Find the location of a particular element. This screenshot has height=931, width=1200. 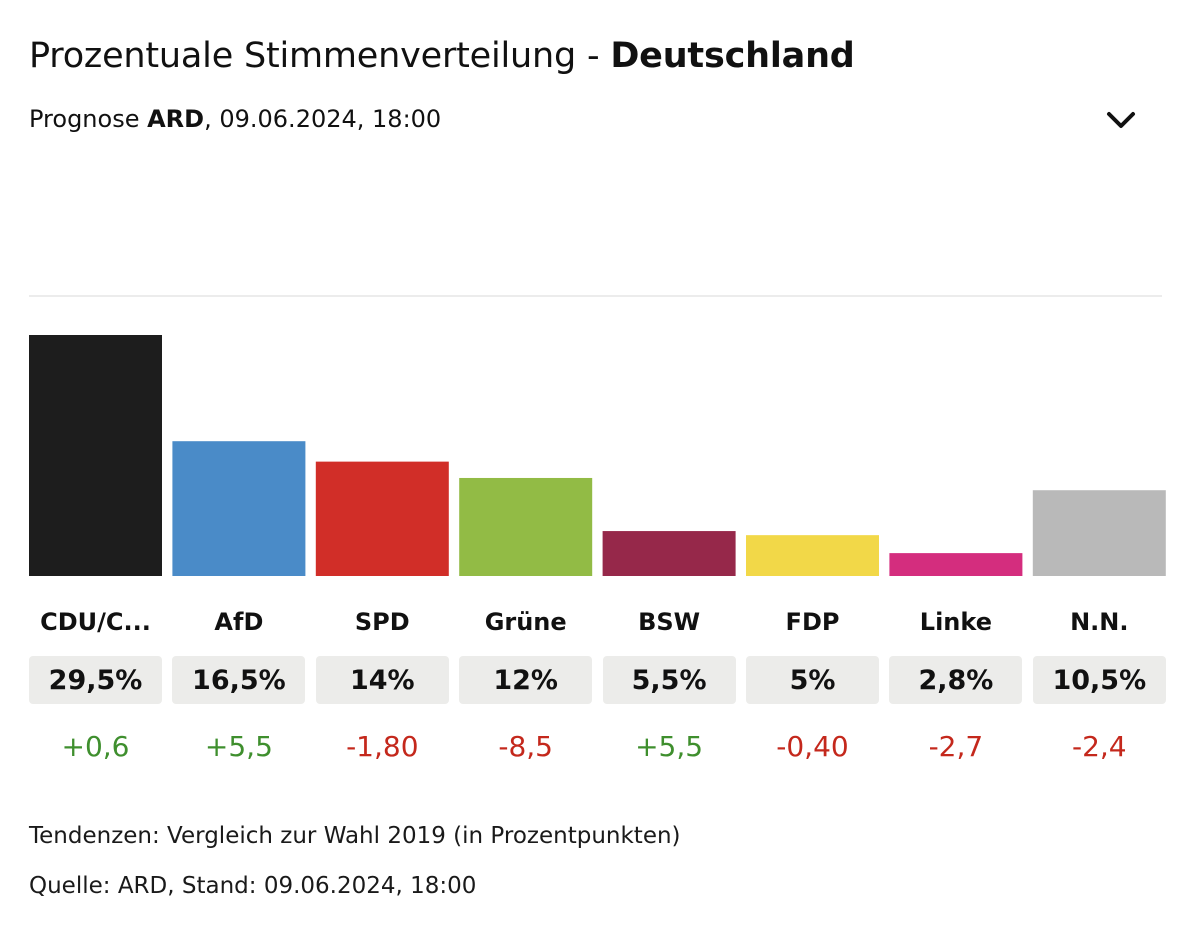

change-label: -1,80 is located at coordinates (382, 746).